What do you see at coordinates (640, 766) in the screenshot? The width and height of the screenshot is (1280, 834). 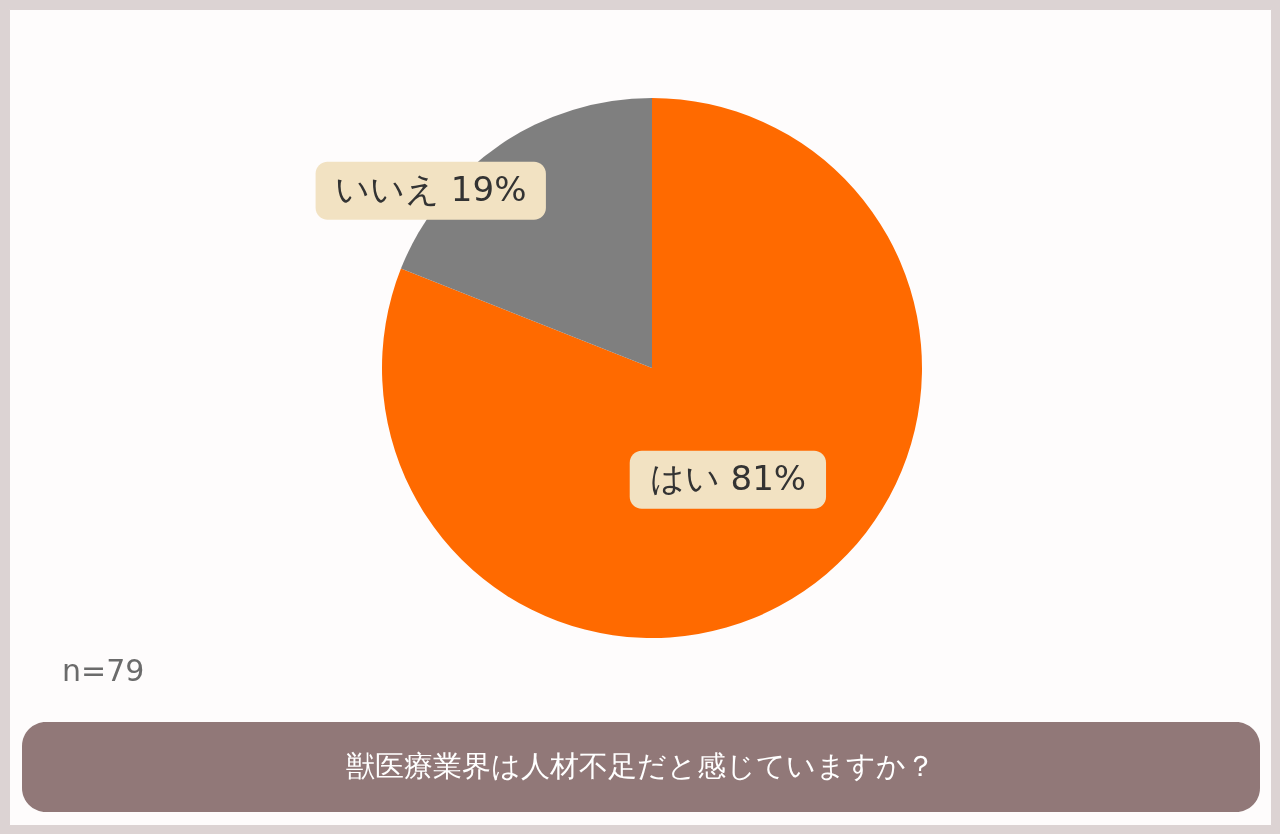 I see `text: 獣医療業界は人材不足だと感じていますか？` at bounding box center [640, 766].